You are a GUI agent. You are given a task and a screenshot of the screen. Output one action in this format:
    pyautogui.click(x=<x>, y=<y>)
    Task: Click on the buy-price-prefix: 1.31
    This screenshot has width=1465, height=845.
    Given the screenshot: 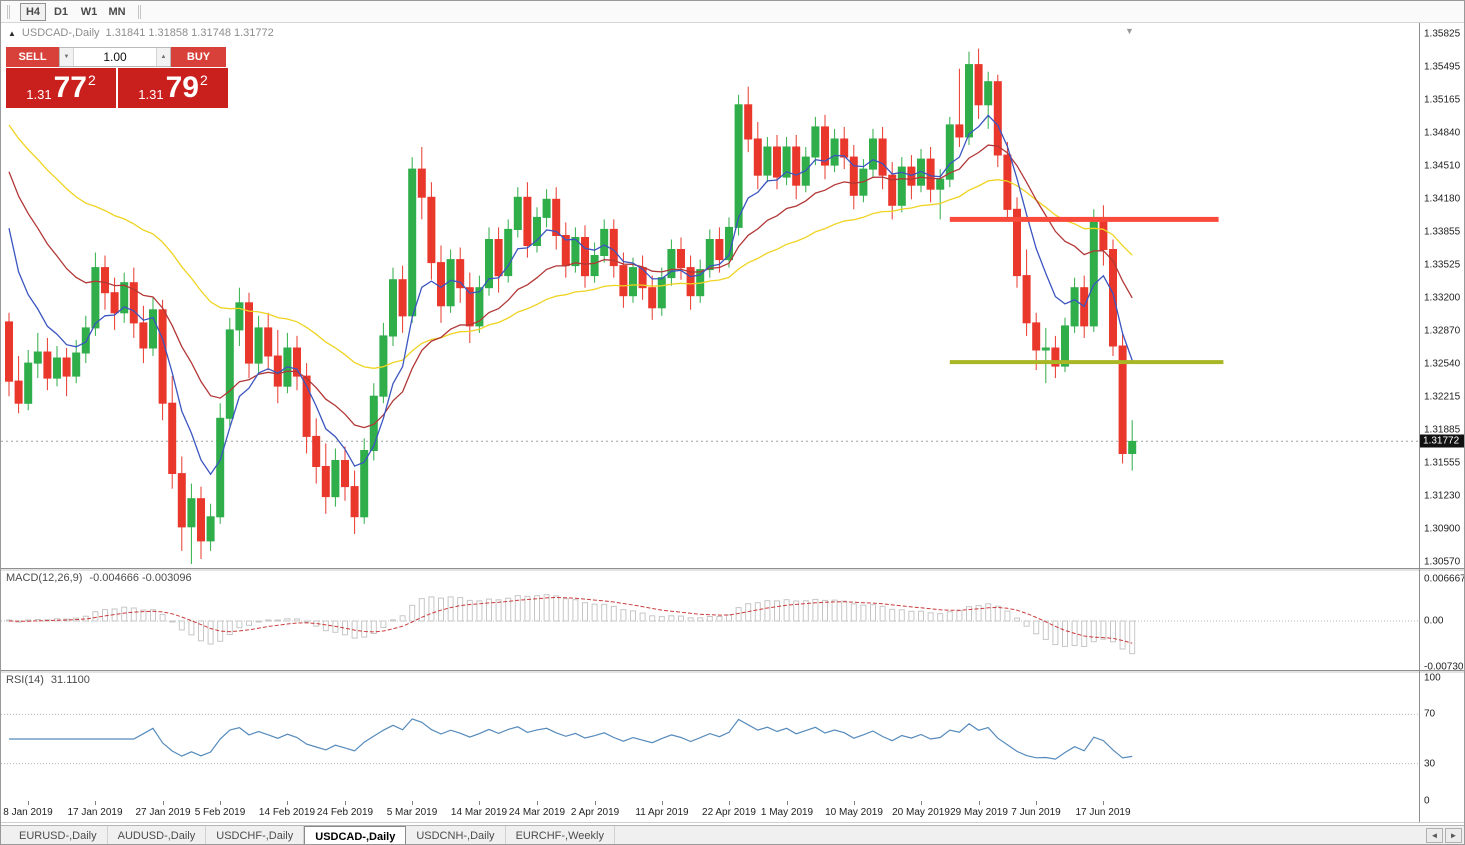 What is the action you would take?
    pyautogui.click(x=151, y=94)
    